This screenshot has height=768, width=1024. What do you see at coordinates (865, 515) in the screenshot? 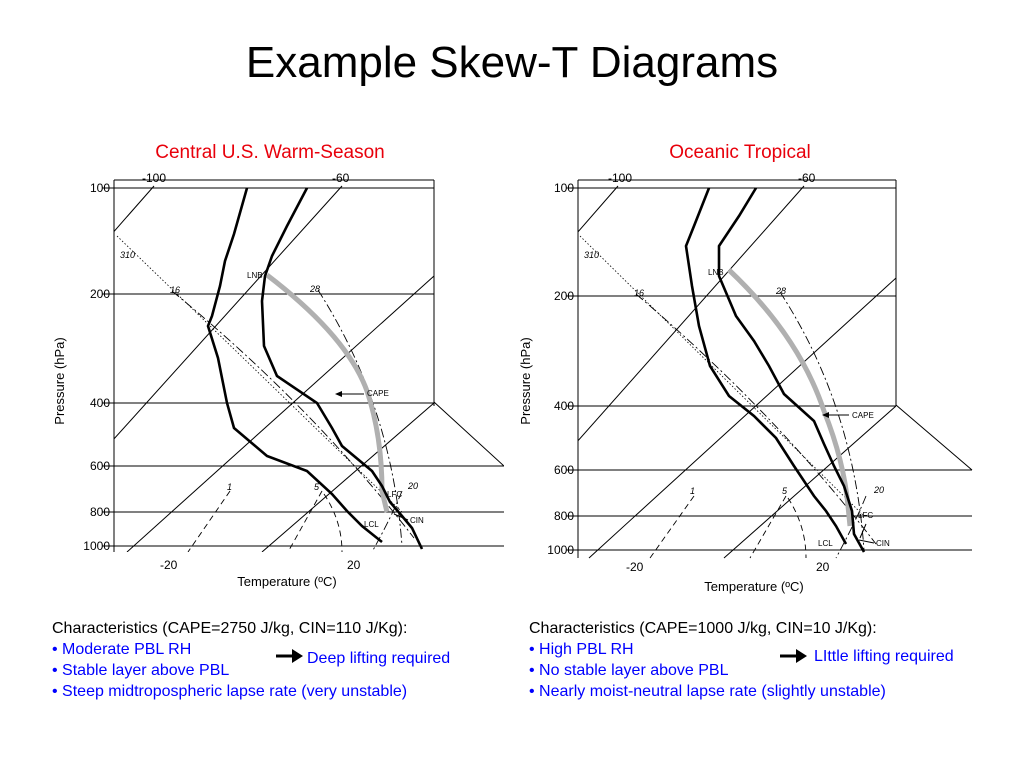
I see `right-lfc-label: LFC` at bounding box center [865, 515].